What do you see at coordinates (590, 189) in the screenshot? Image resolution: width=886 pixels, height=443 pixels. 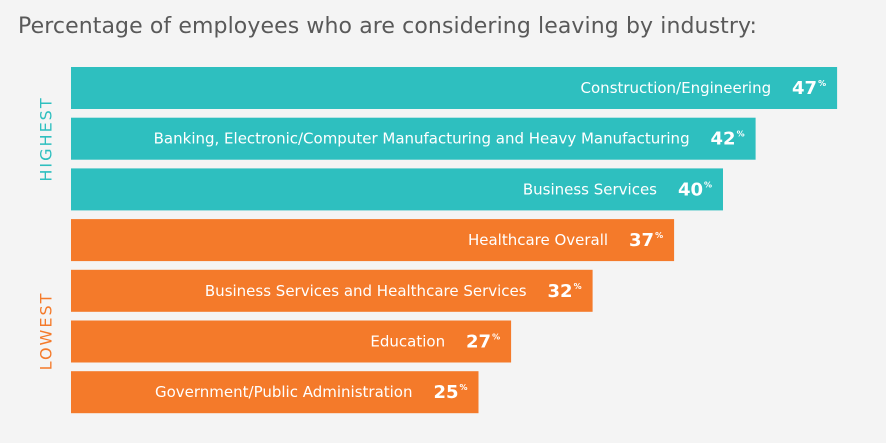 I see `bar-category-label: Business Services` at bounding box center [590, 189].